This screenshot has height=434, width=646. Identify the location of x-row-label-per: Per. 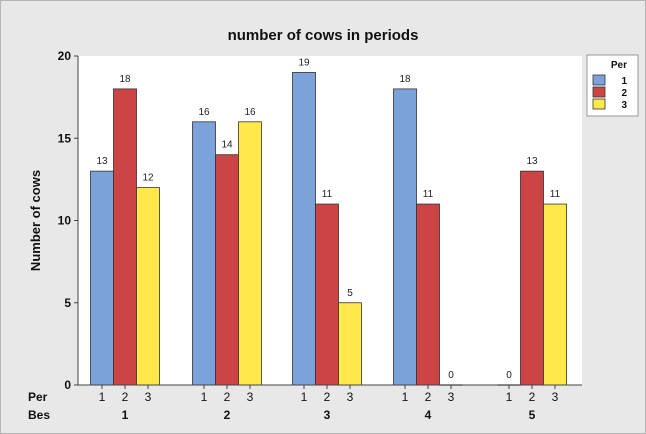
(38, 397).